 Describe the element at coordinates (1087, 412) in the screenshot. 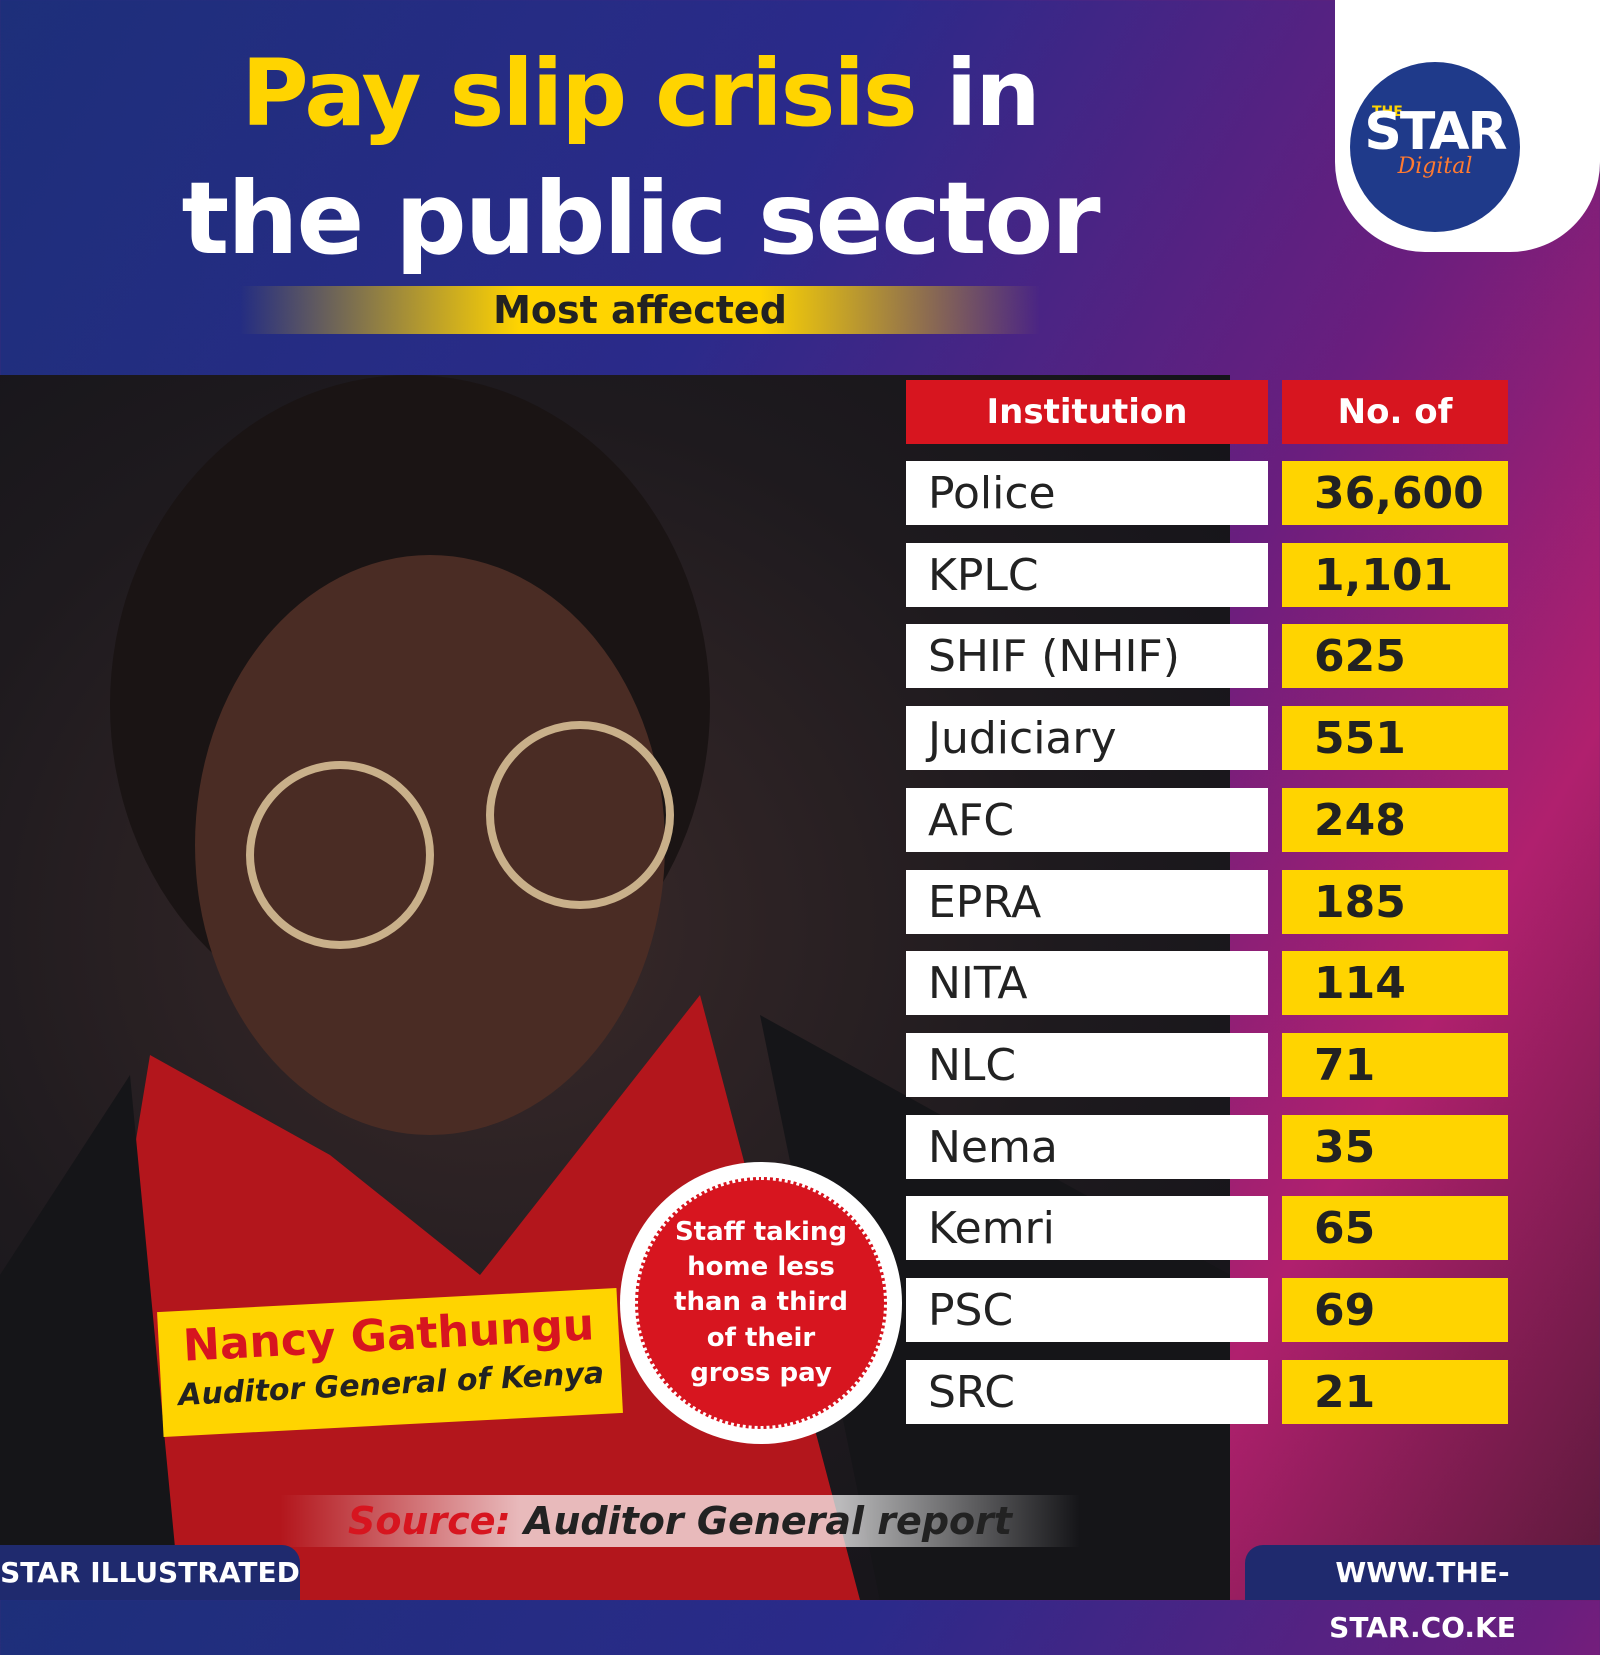

I see `table-header: Institution` at that location.